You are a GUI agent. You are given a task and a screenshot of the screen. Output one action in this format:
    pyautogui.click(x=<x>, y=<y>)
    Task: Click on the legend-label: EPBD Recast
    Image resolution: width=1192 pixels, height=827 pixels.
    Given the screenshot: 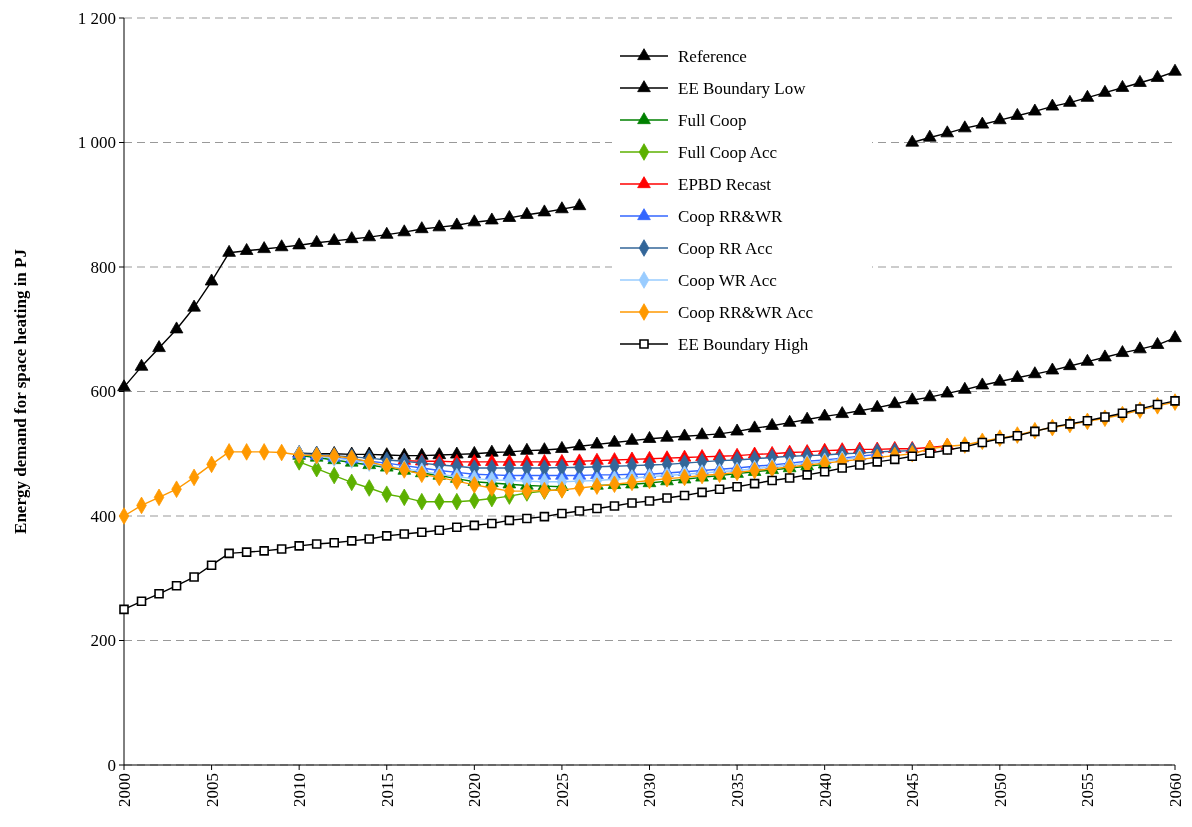 What is the action you would take?
    pyautogui.click(x=725, y=184)
    